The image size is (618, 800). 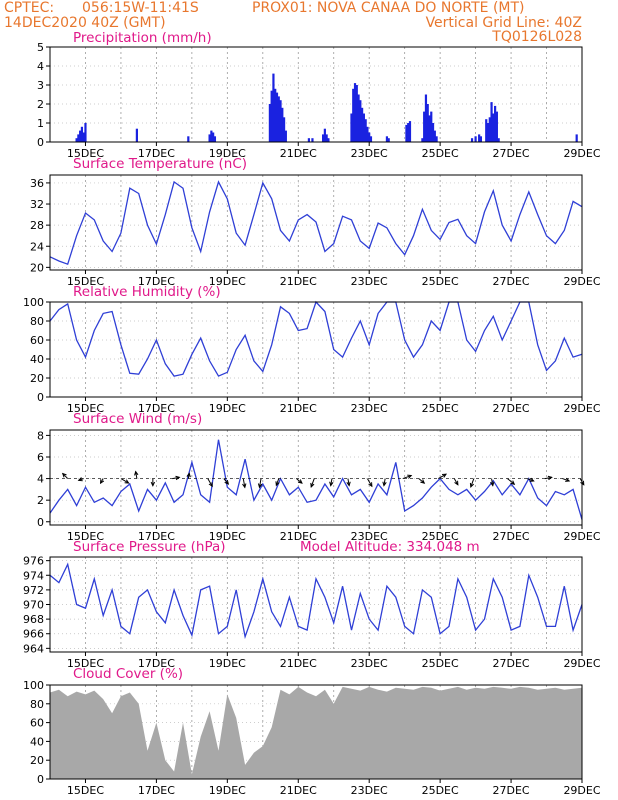 What do you see at coordinates (37, 204) in the screenshot?
I see `temp-y-tick-label: 32` at bounding box center [37, 204].